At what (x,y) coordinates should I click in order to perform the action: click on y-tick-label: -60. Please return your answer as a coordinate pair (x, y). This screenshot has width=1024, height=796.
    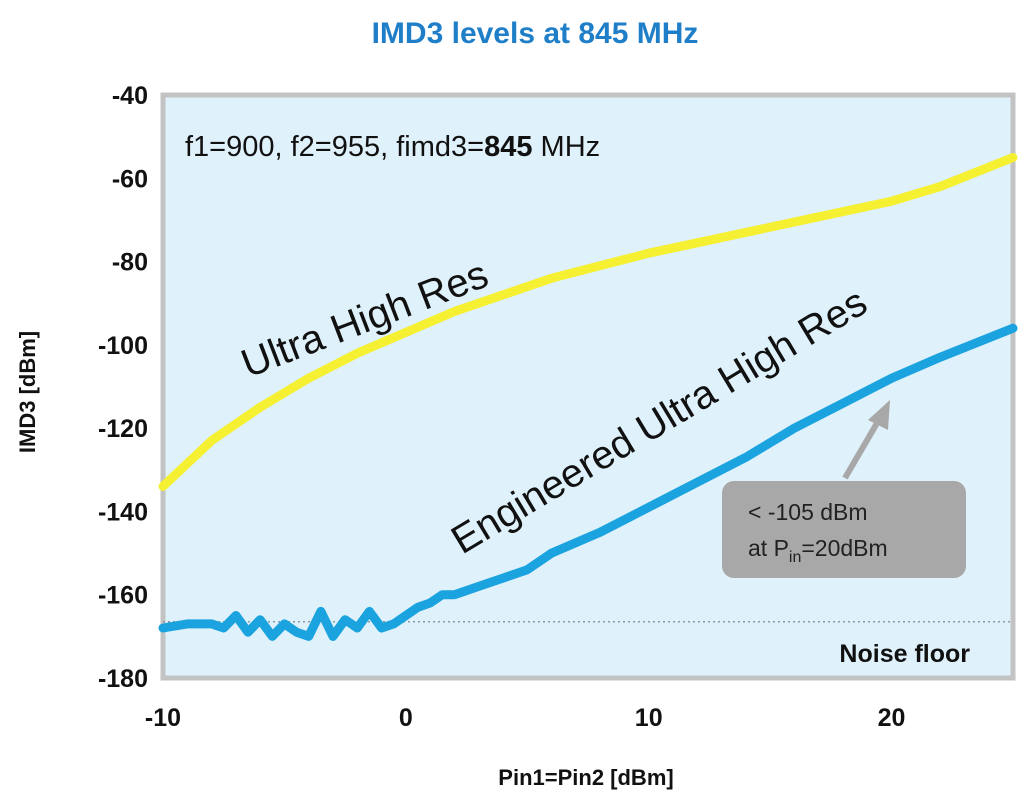
    Looking at the image, I should click on (130, 179).